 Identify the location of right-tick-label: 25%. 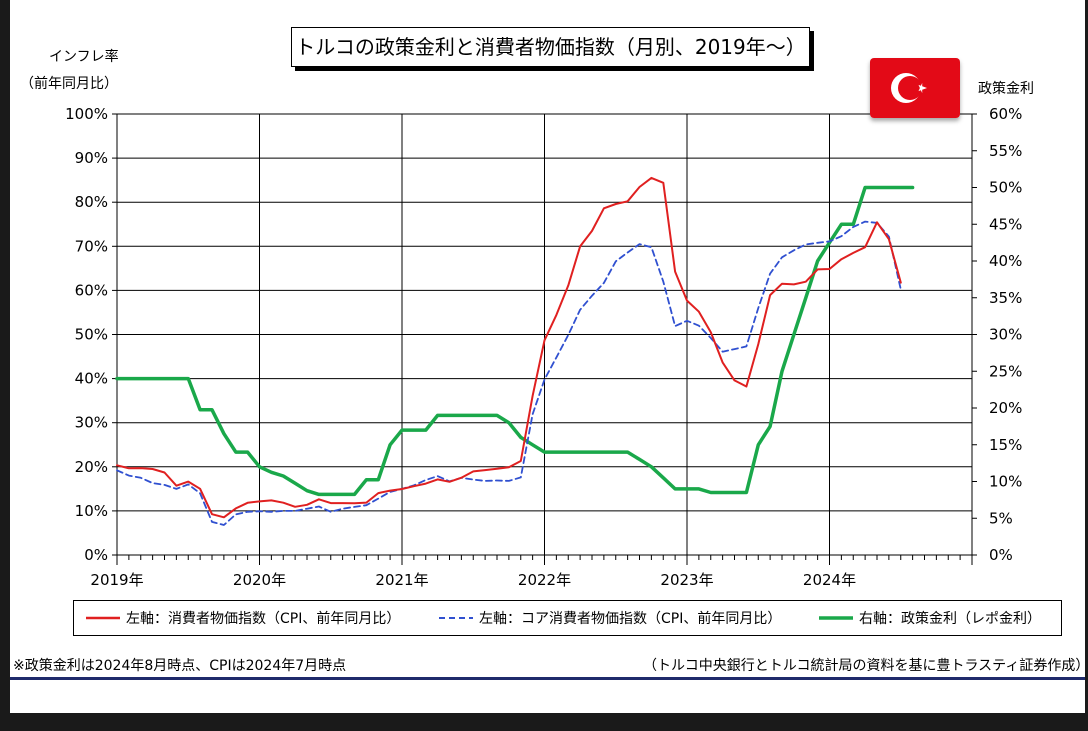
(1005, 371).